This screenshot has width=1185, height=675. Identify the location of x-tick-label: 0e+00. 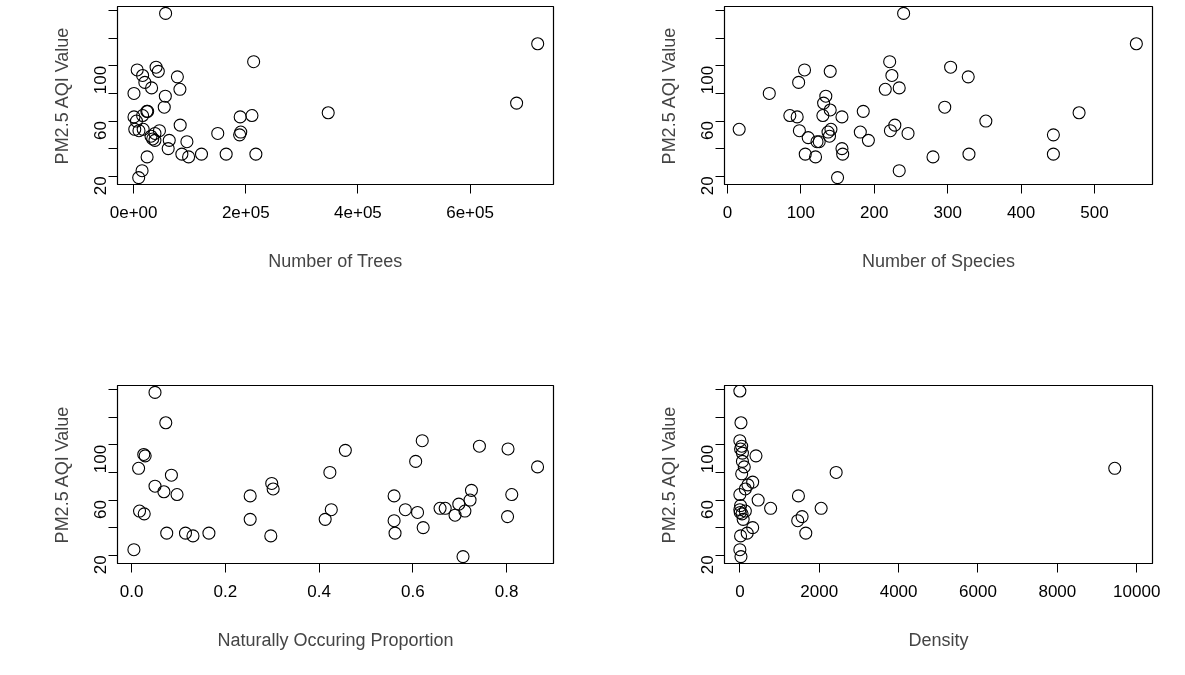
(133, 212).